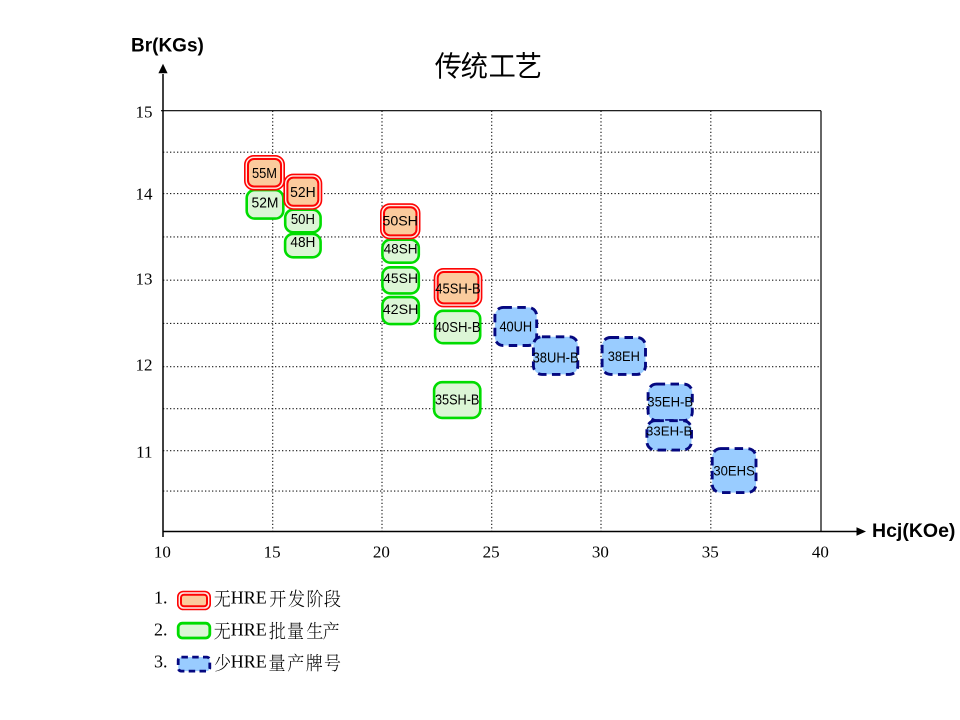  Describe the element at coordinates (401, 249) in the screenshot. I see `svg-text: 48SH` at that location.